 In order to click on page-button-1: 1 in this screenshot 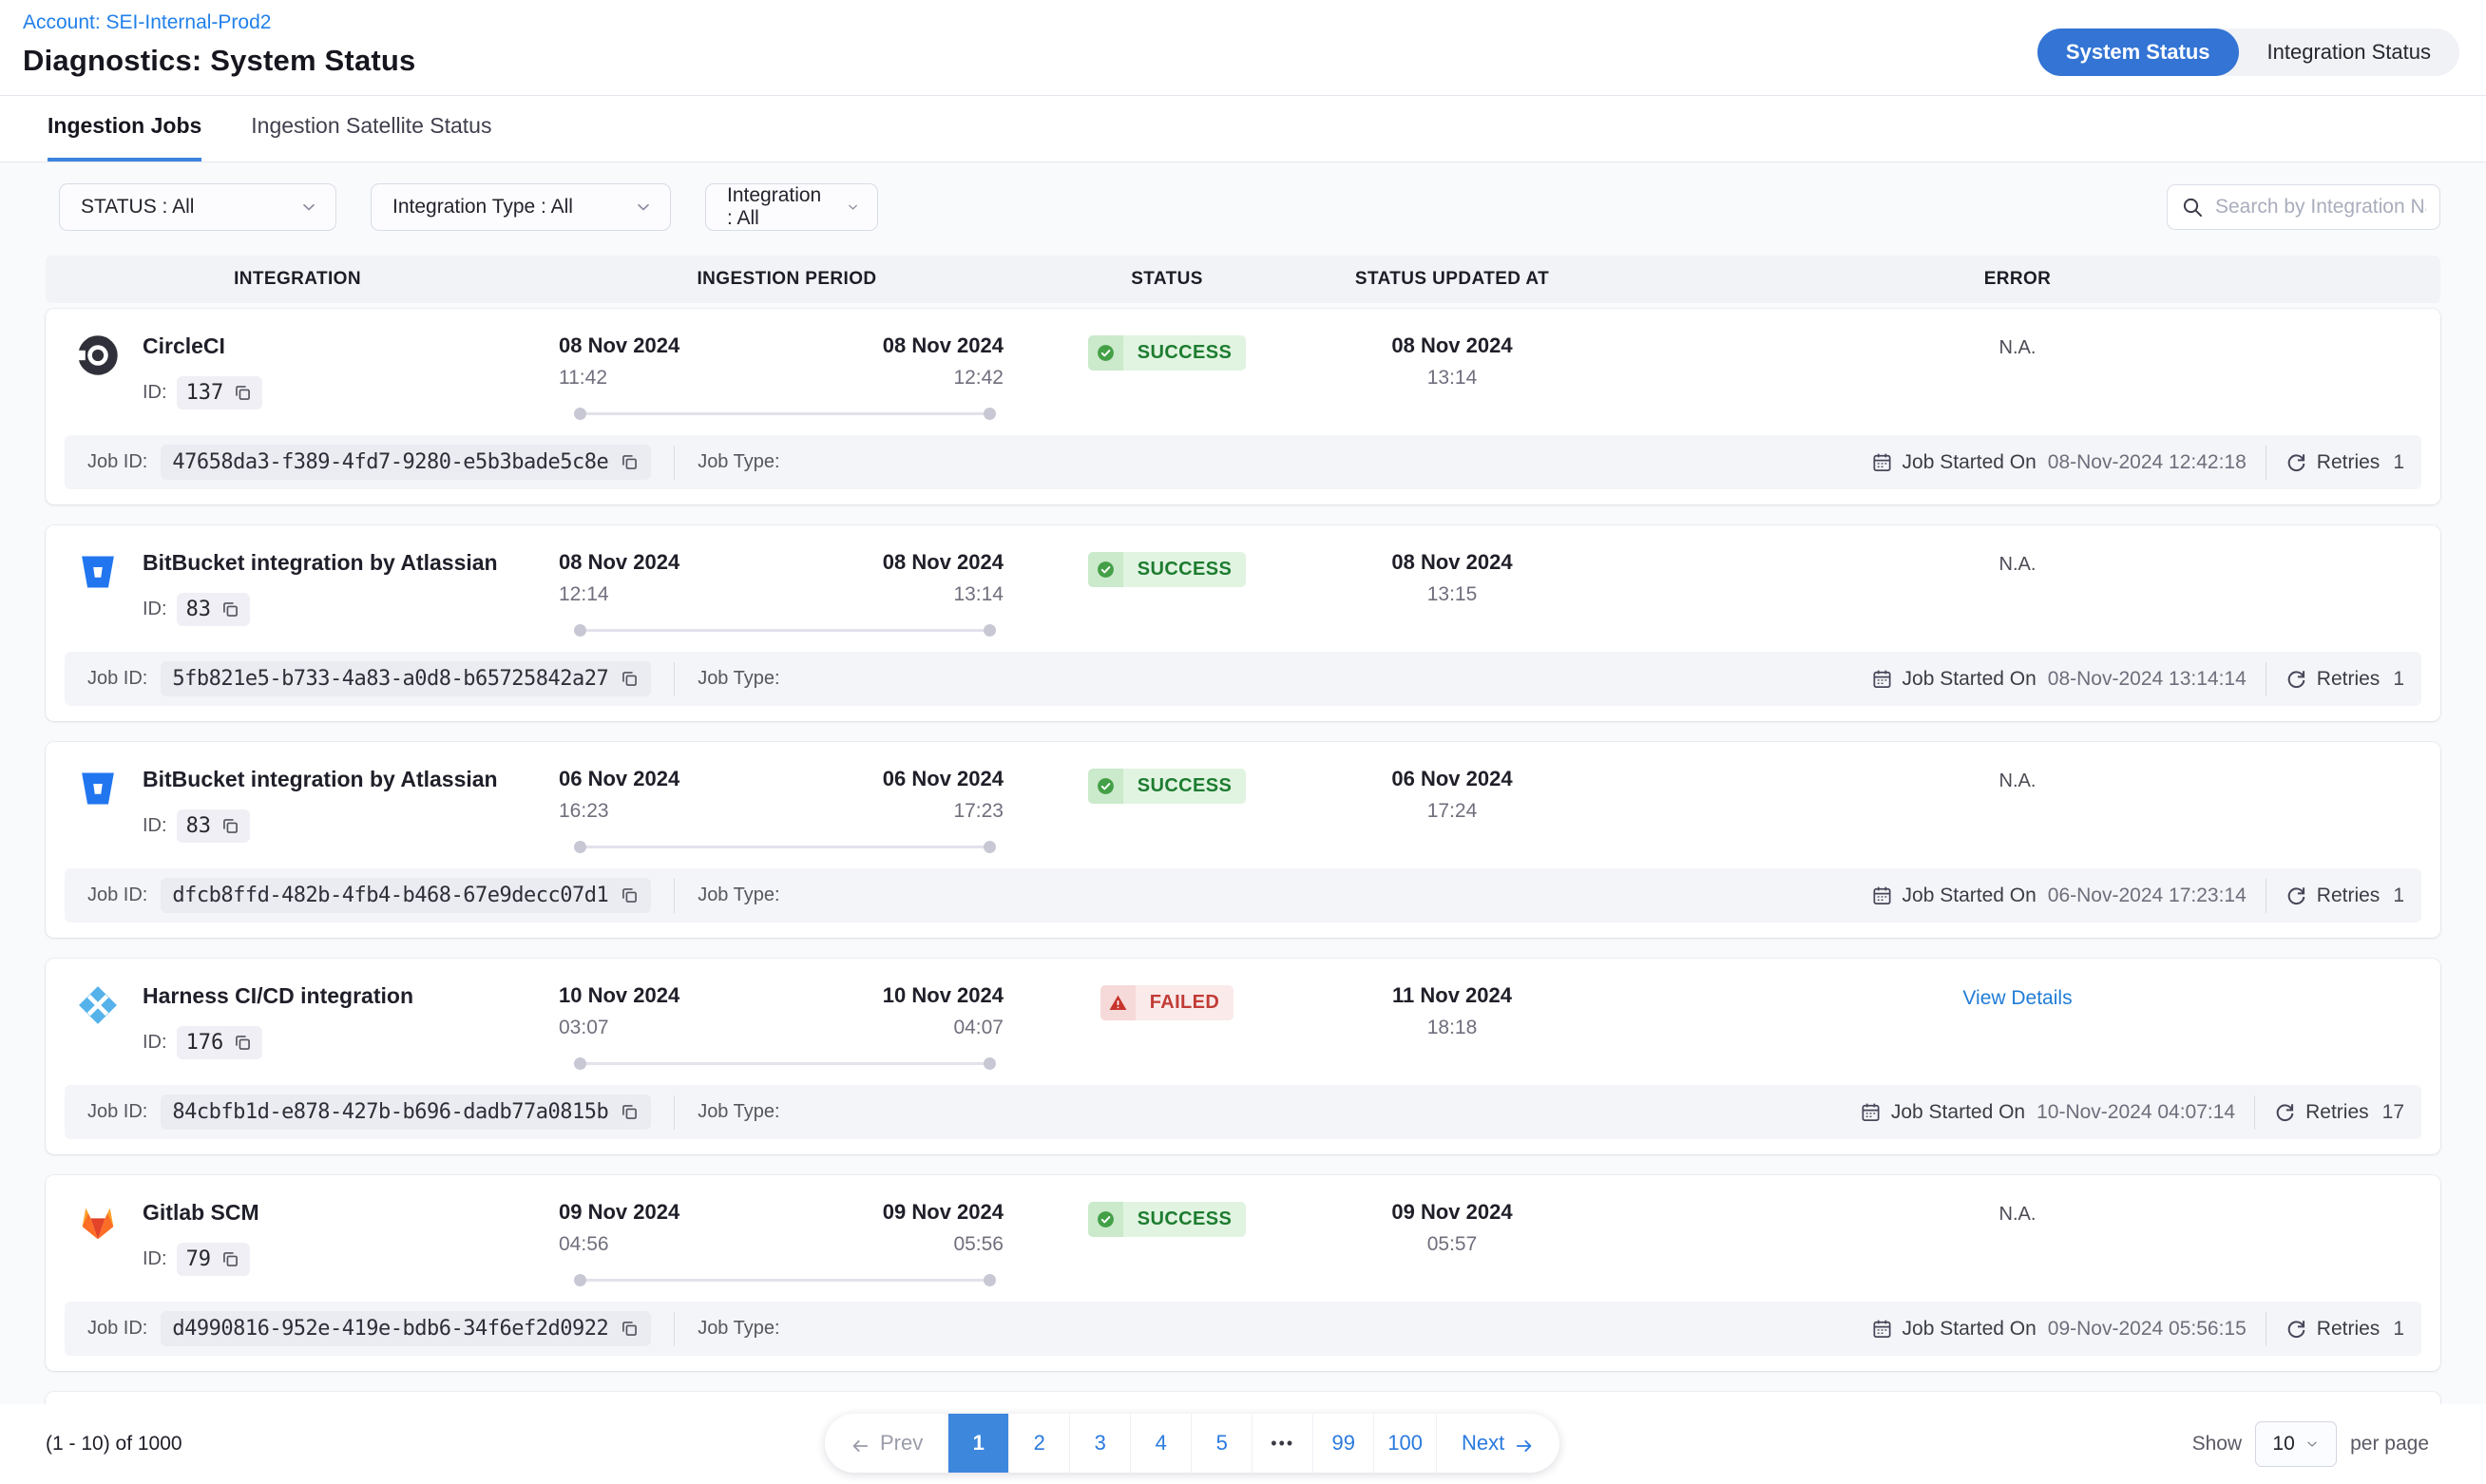, I will do `click(979, 1443)`.